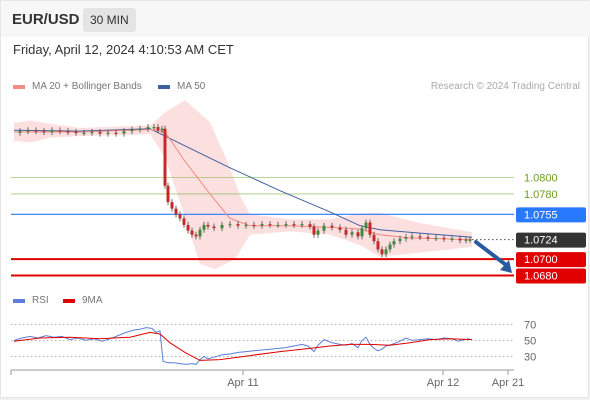 This screenshot has width=590, height=400. I want to click on legend-ma50: MA 50, so click(181, 86).